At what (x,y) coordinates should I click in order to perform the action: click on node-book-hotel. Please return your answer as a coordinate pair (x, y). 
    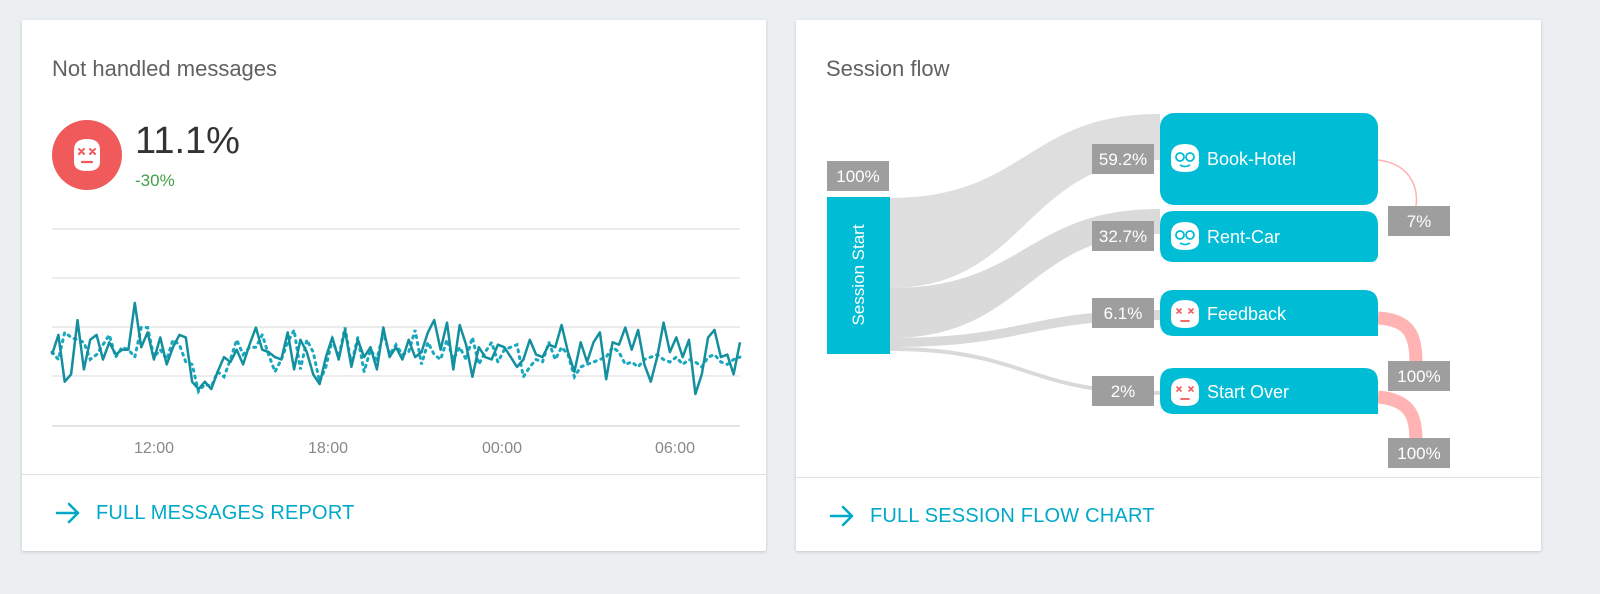
    Looking at the image, I should click on (1269, 159).